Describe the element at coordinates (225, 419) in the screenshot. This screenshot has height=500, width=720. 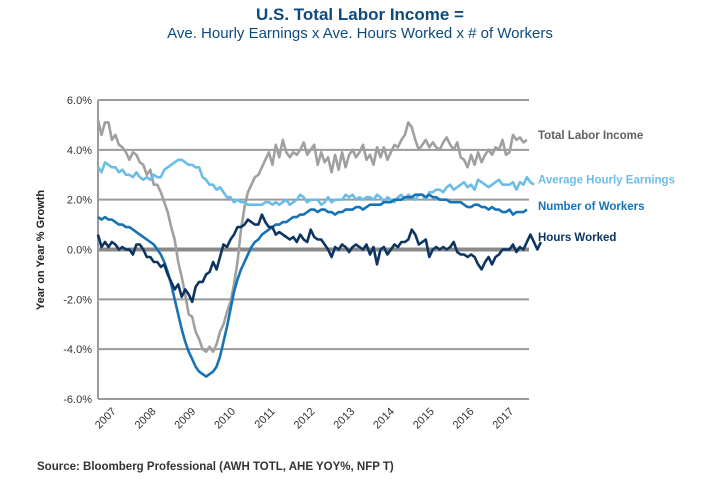
I see `x-tick-label: 2010` at that location.